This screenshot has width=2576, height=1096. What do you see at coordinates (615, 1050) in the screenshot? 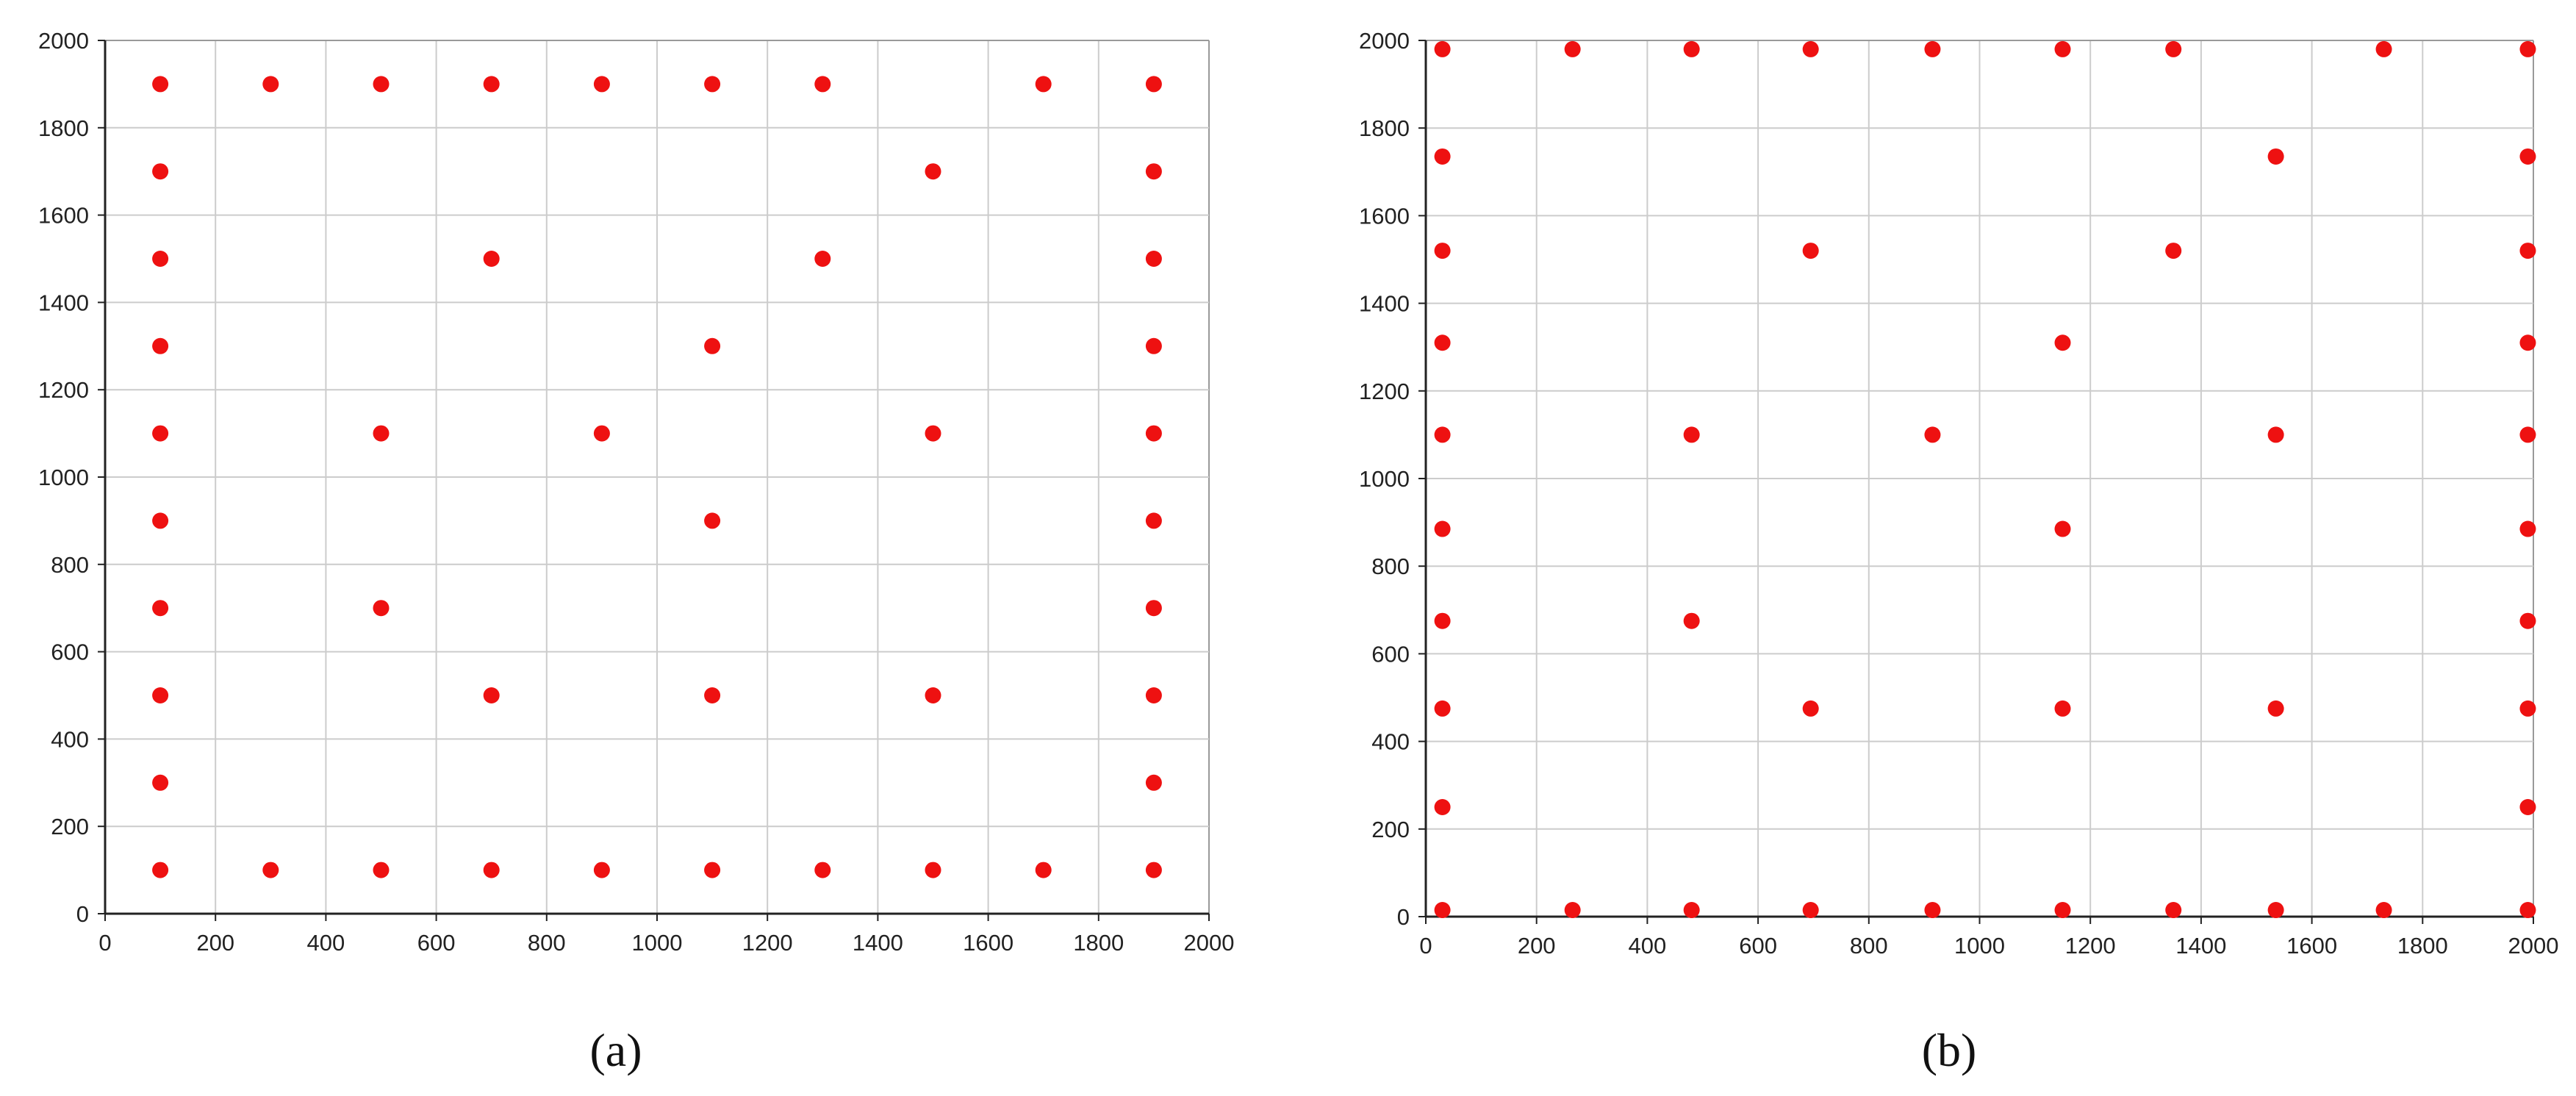
I see `chart-caption: (a)` at bounding box center [615, 1050].